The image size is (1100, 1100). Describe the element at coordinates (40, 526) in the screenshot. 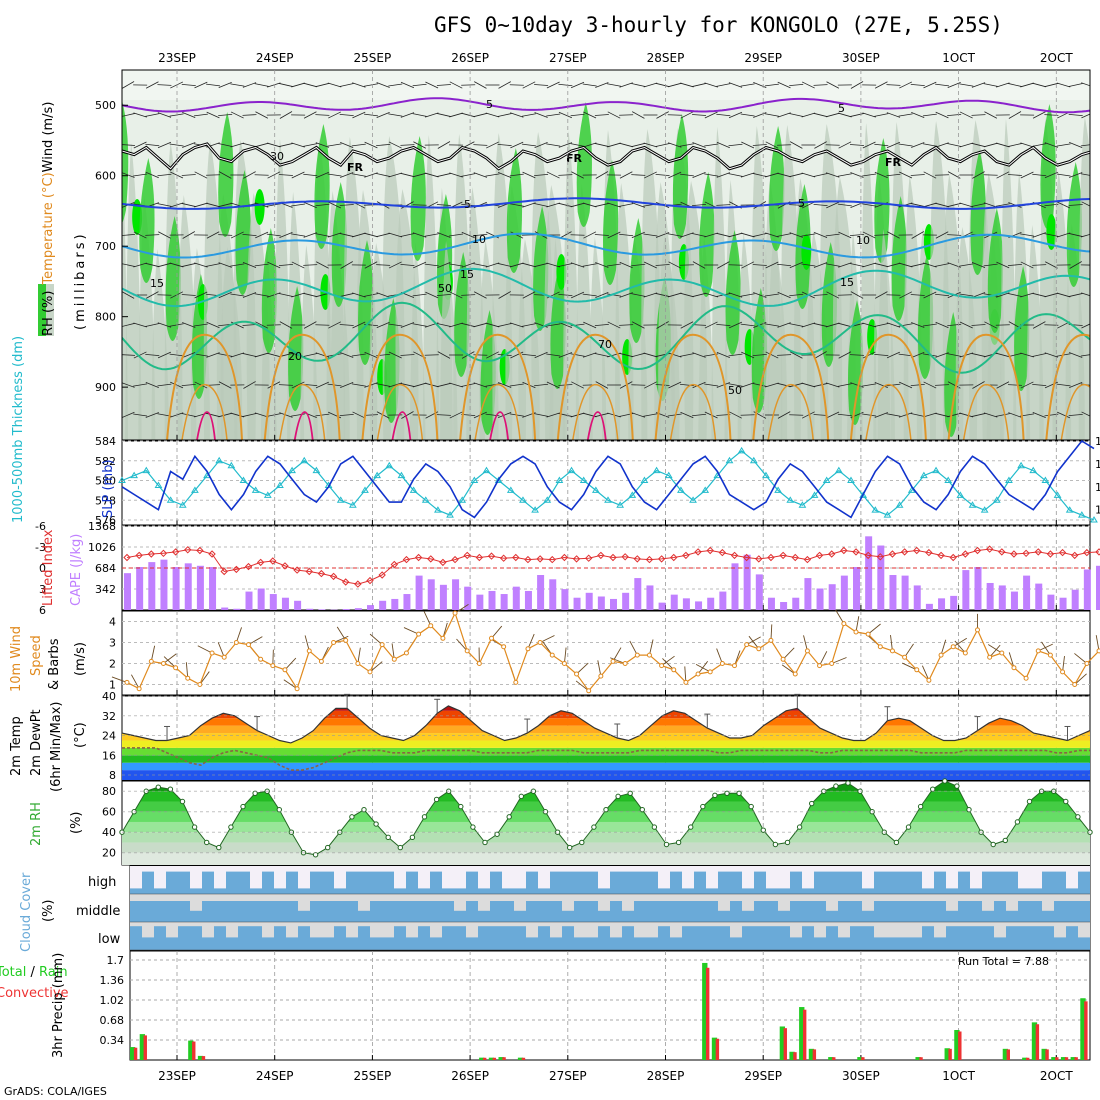

I see `li-tick-label: -6` at that location.